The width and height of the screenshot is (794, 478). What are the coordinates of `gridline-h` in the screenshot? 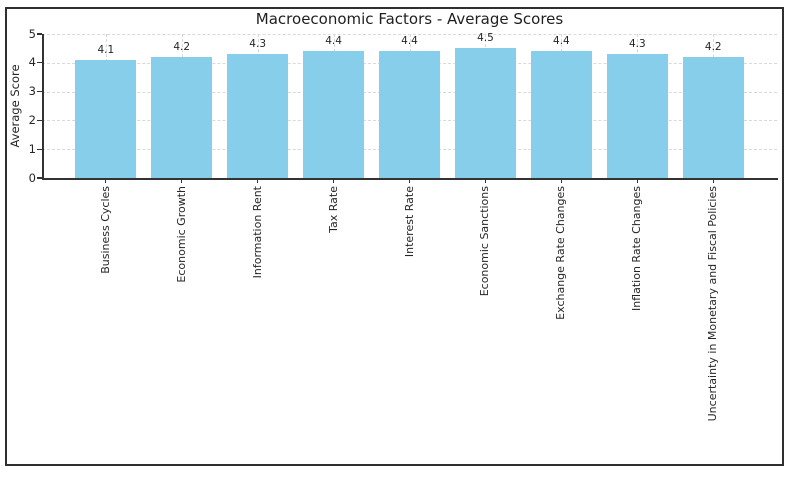 It's located at (409, 34).